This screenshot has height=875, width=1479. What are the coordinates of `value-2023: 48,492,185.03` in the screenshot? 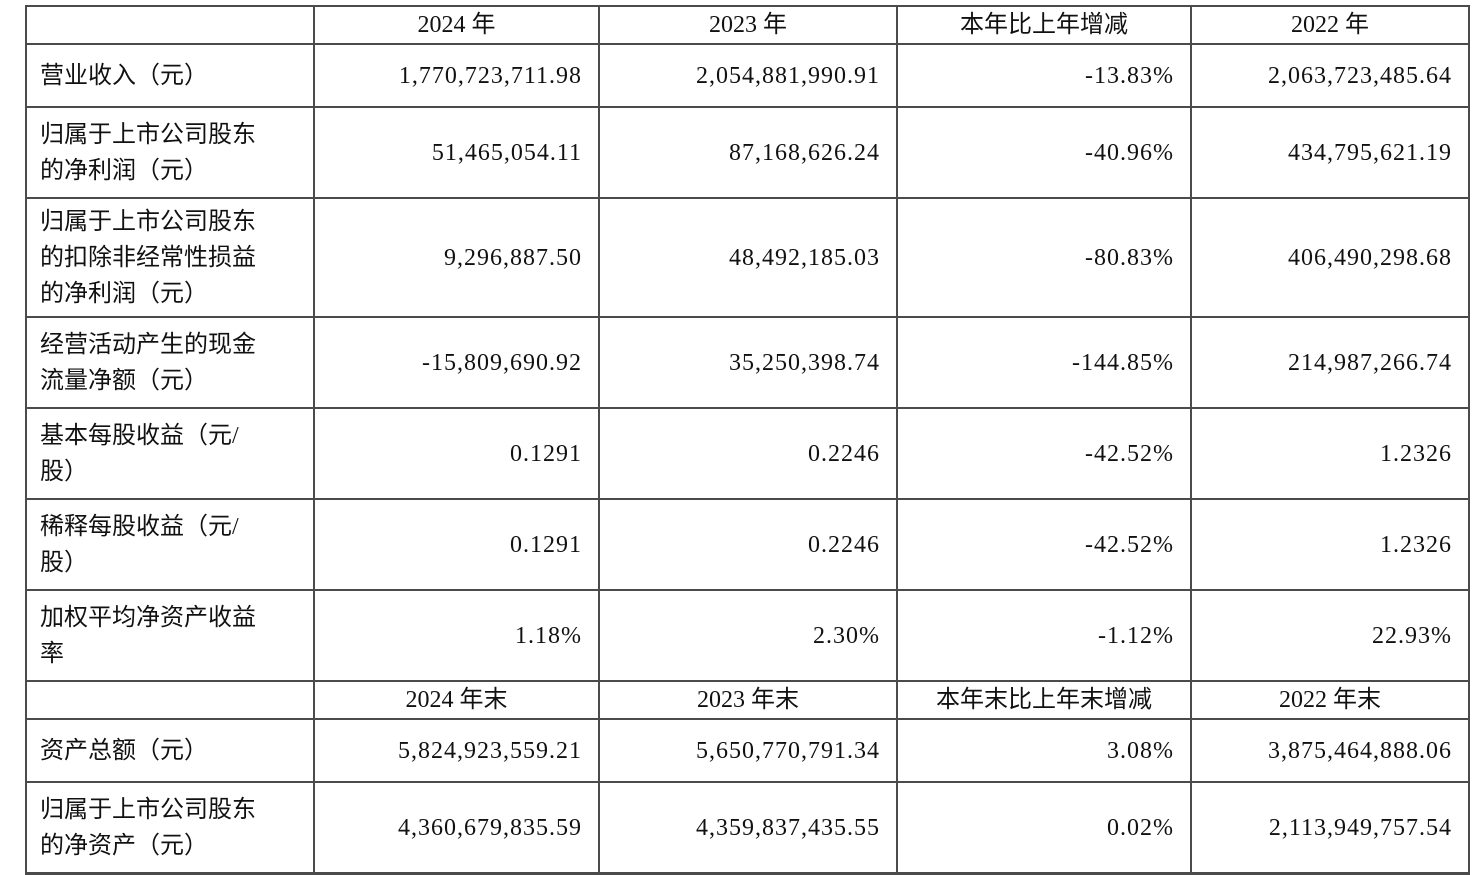 It's located at (748, 257).